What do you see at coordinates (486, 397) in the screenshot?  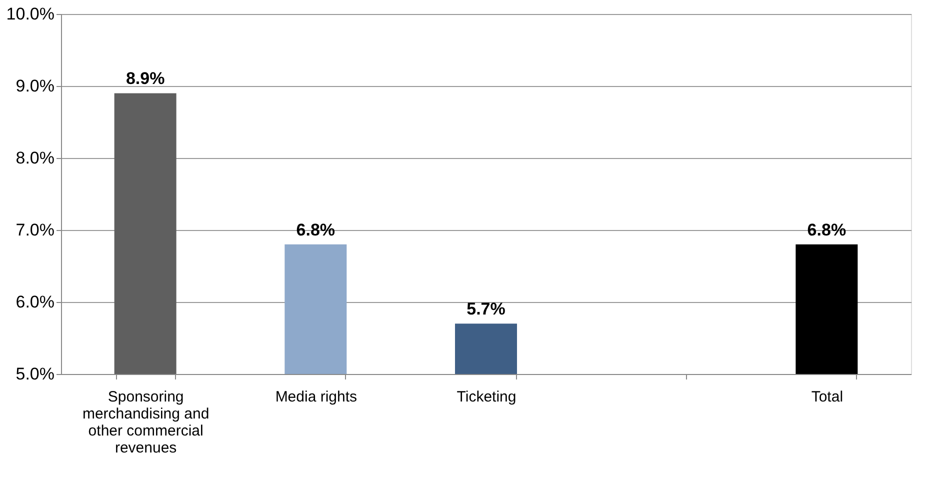 I see `x-tick-label: Ticketing` at bounding box center [486, 397].